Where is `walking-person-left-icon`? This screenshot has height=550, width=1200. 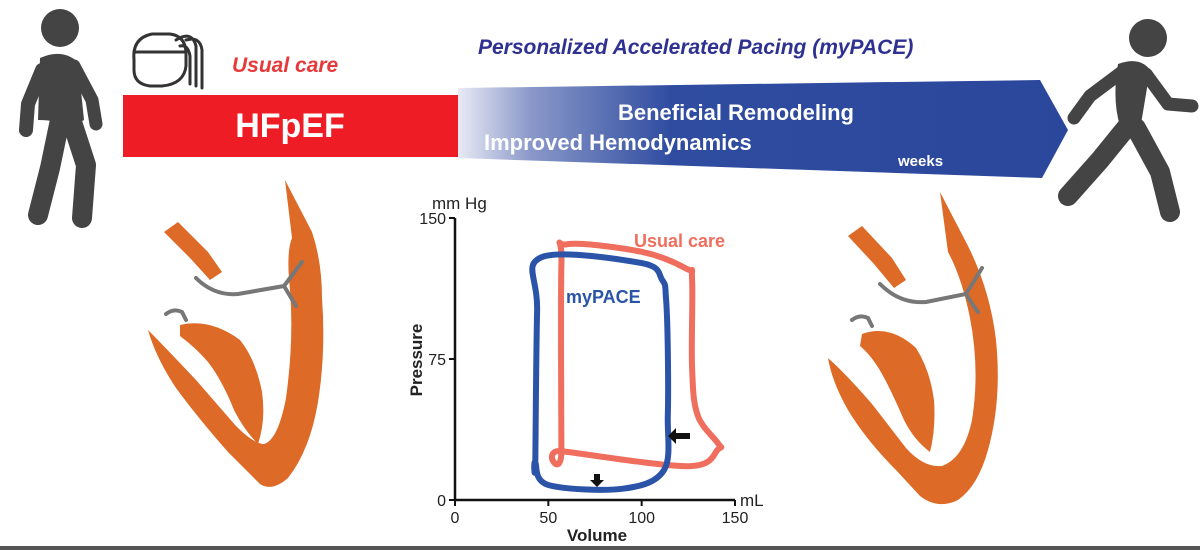
walking-person-left-icon is located at coordinates (61, 118).